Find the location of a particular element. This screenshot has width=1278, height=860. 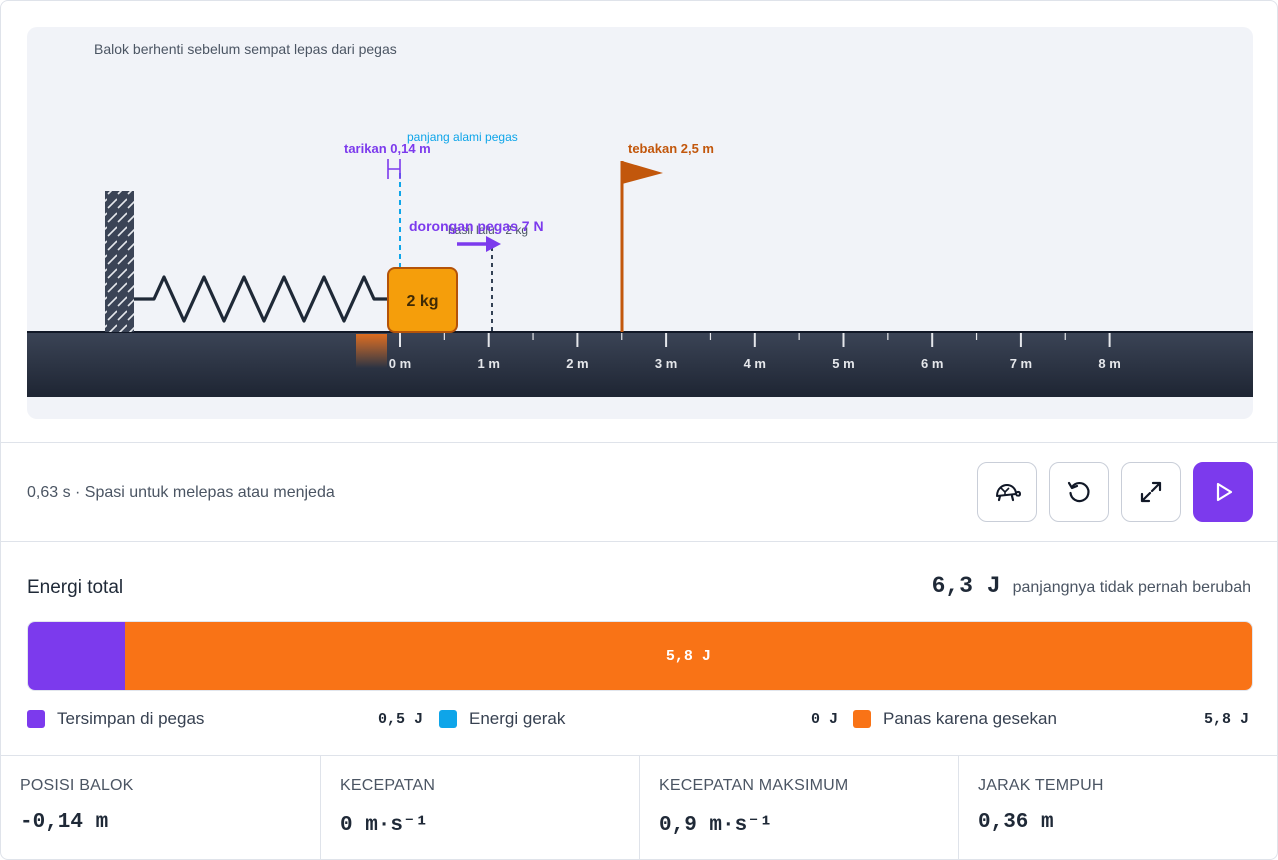

guess-label: tebakan 2,5 m is located at coordinates (671, 148).